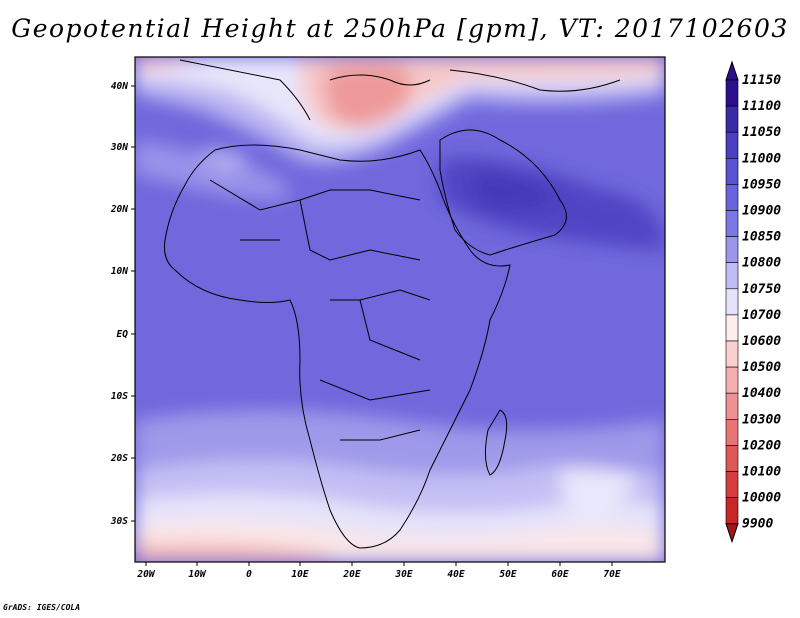 The image size is (800, 618). Describe the element at coordinates (761, 445) in the screenshot. I see `colorbar-label: 10200` at that location.